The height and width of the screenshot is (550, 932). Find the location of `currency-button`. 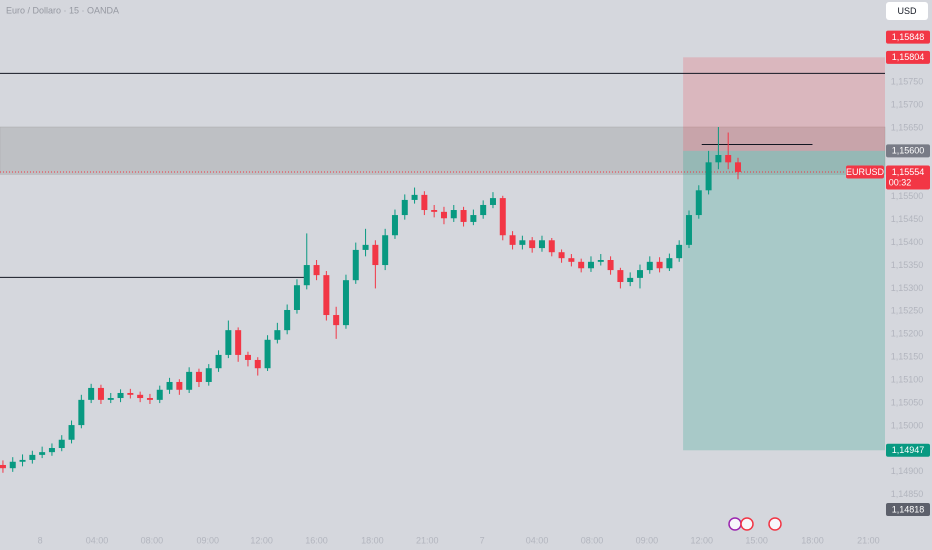

currency-button is located at coordinates (907, 11).